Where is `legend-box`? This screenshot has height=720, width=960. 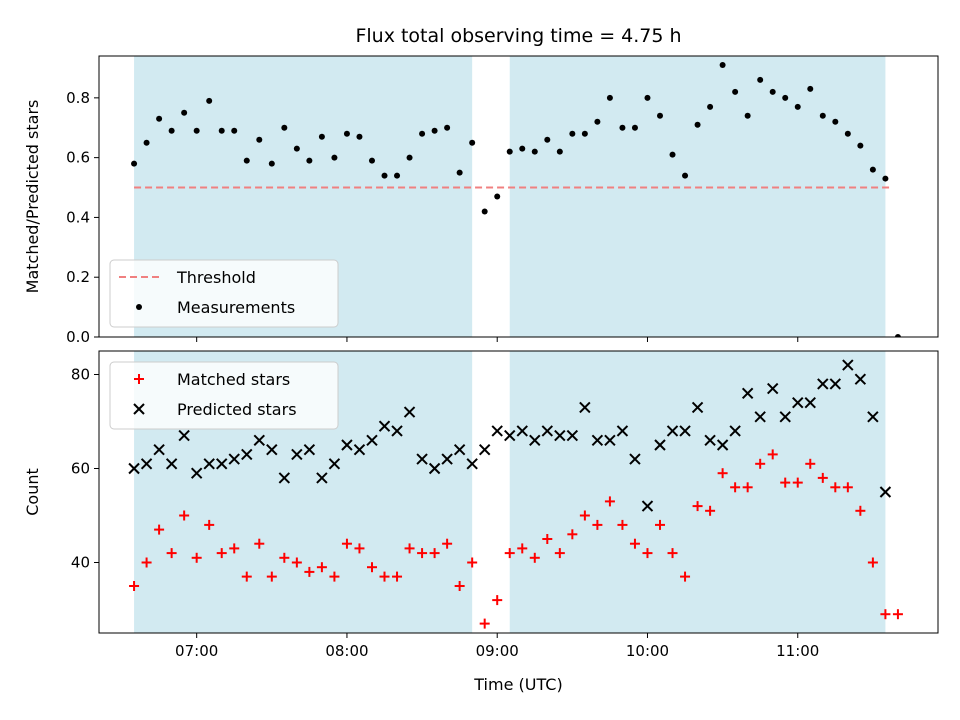 legend-box is located at coordinates (224, 395).